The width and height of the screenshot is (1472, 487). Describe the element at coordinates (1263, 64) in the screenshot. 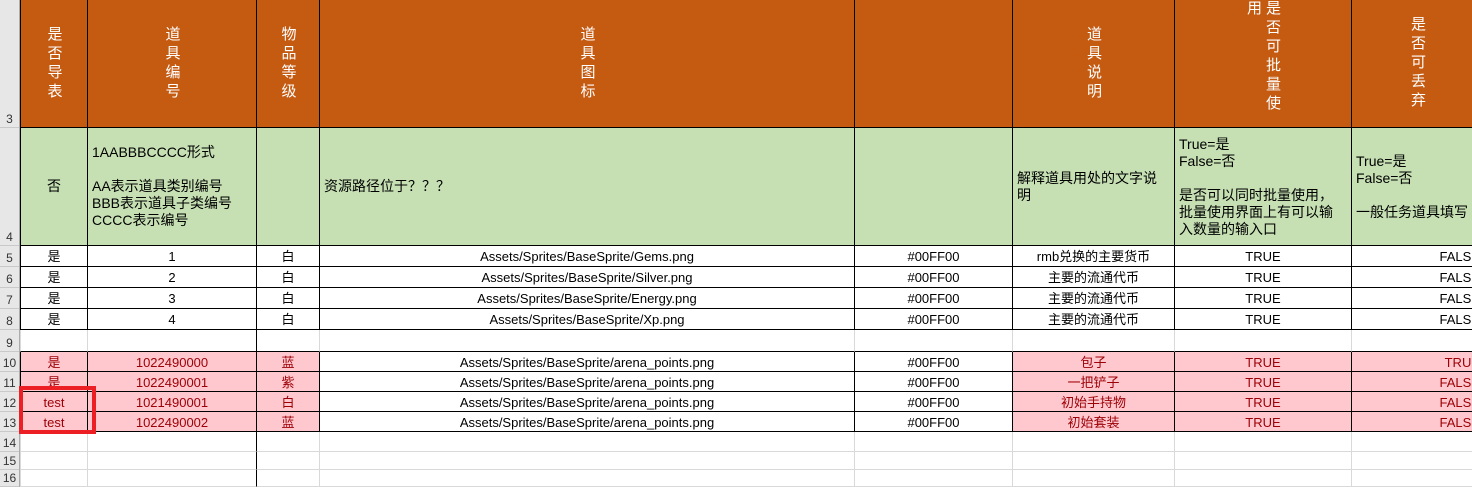

I see `column-header-batch-usable: 是否可批量使用` at that location.